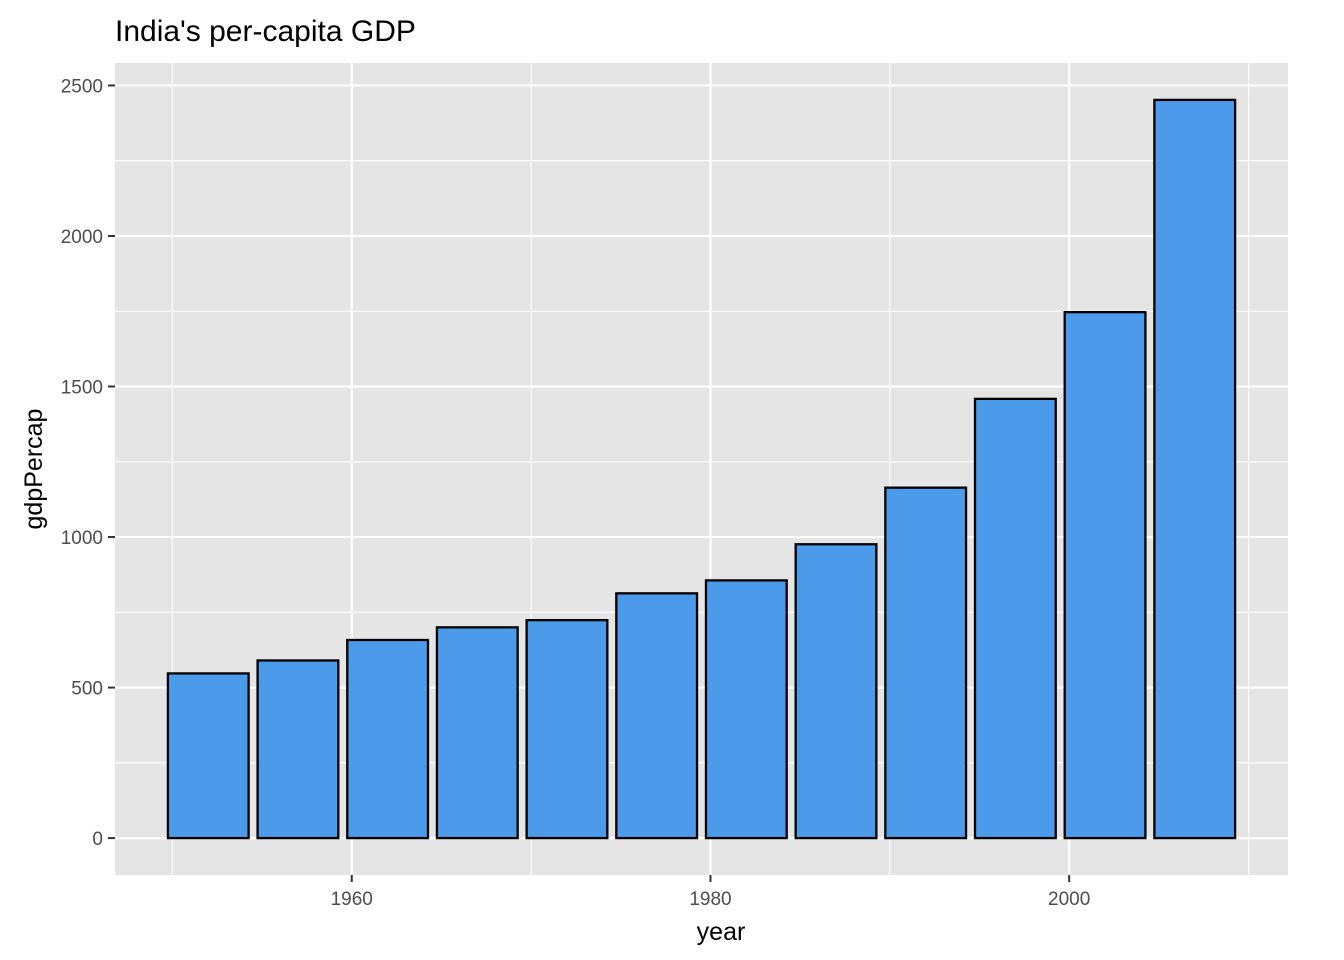 Image resolution: width=1344 pixels, height=960 pixels. I want to click on bar-1982, so click(746, 709).